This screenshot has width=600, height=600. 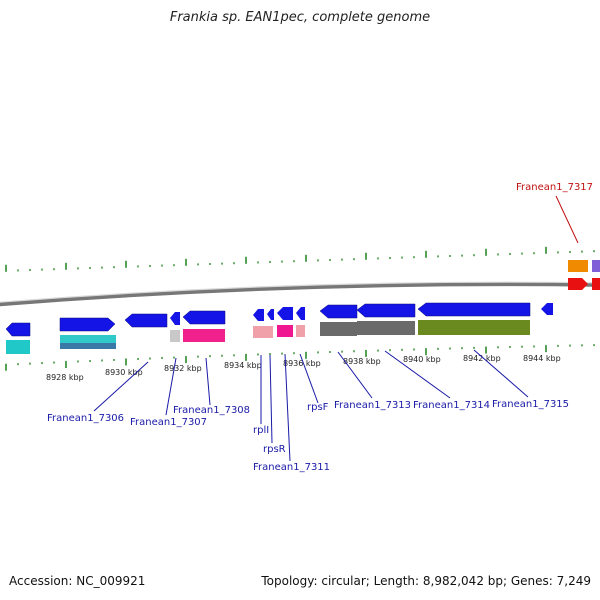 What do you see at coordinates (243, 365) in the screenshot?
I see `tick-label-8934: 8934 kbp` at bounding box center [243, 365].